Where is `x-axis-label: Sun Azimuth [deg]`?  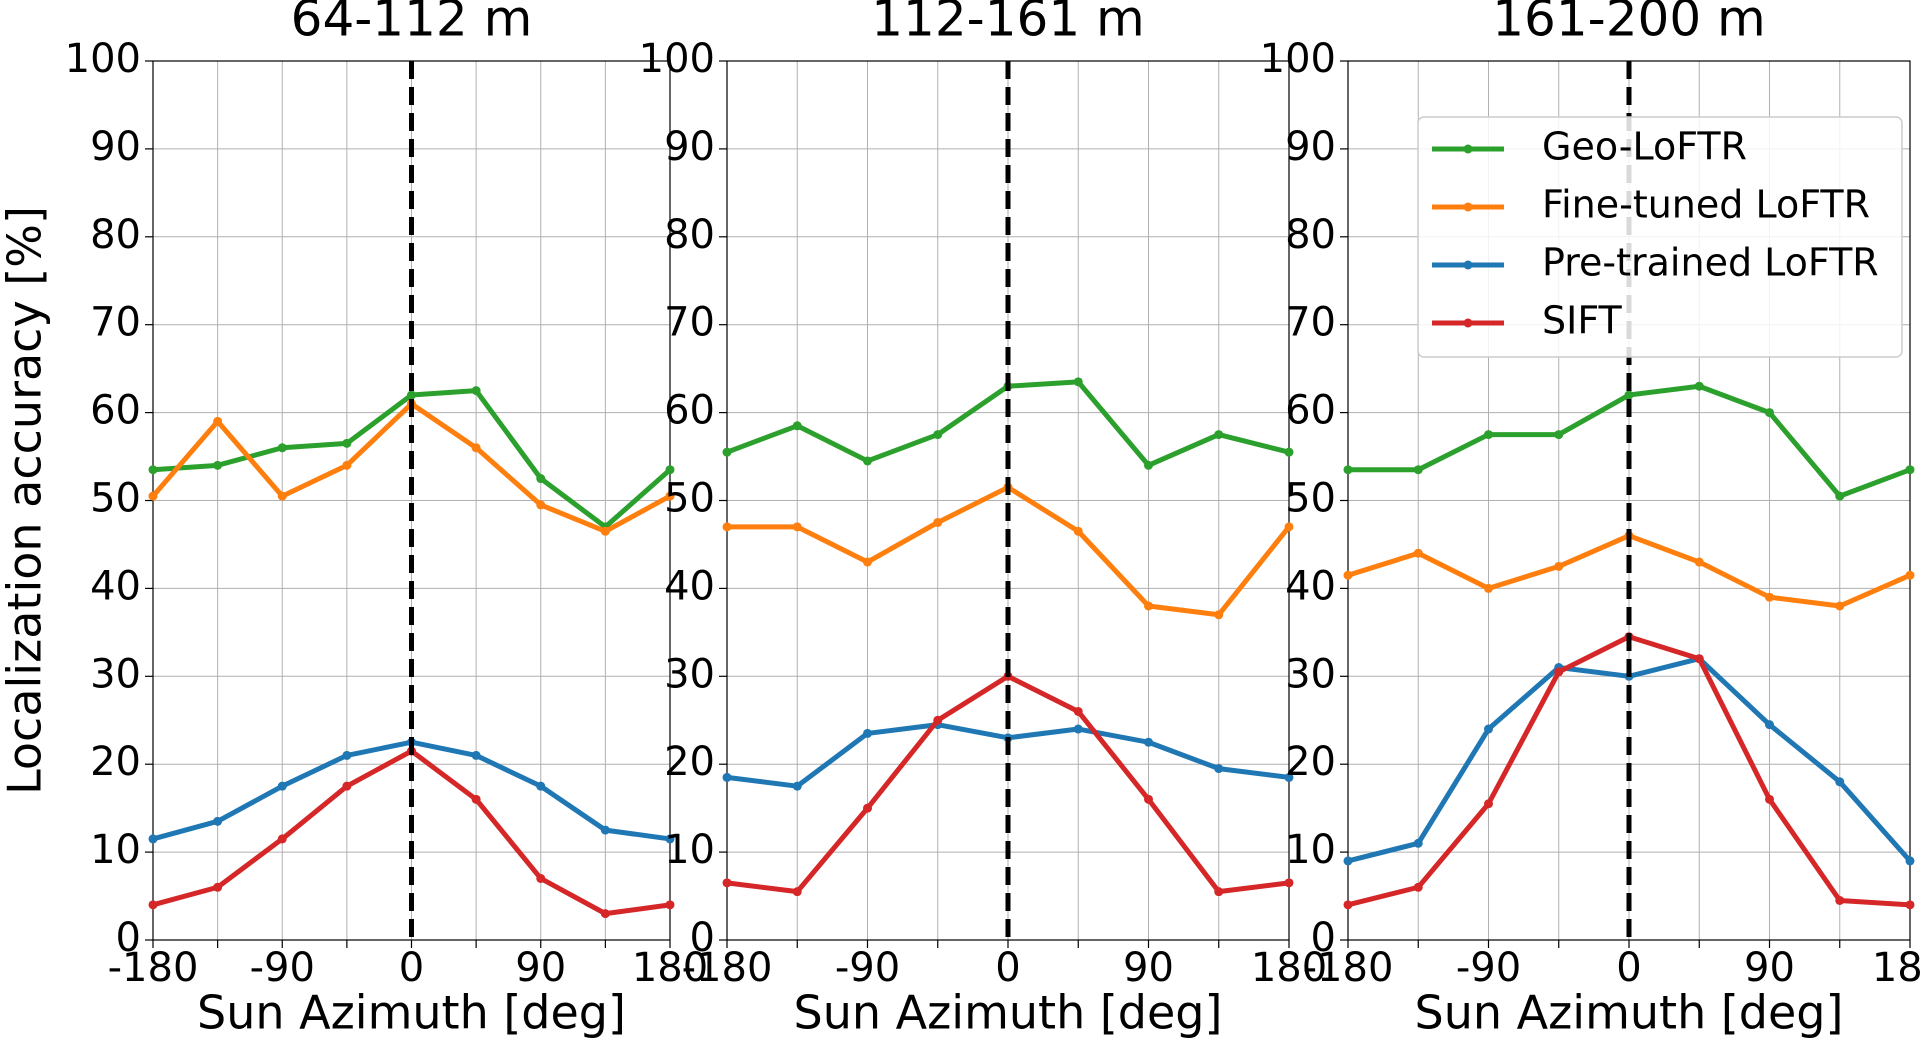 x-axis-label: Sun Azimuth [deg] is located at coordinates (1008, 1013).